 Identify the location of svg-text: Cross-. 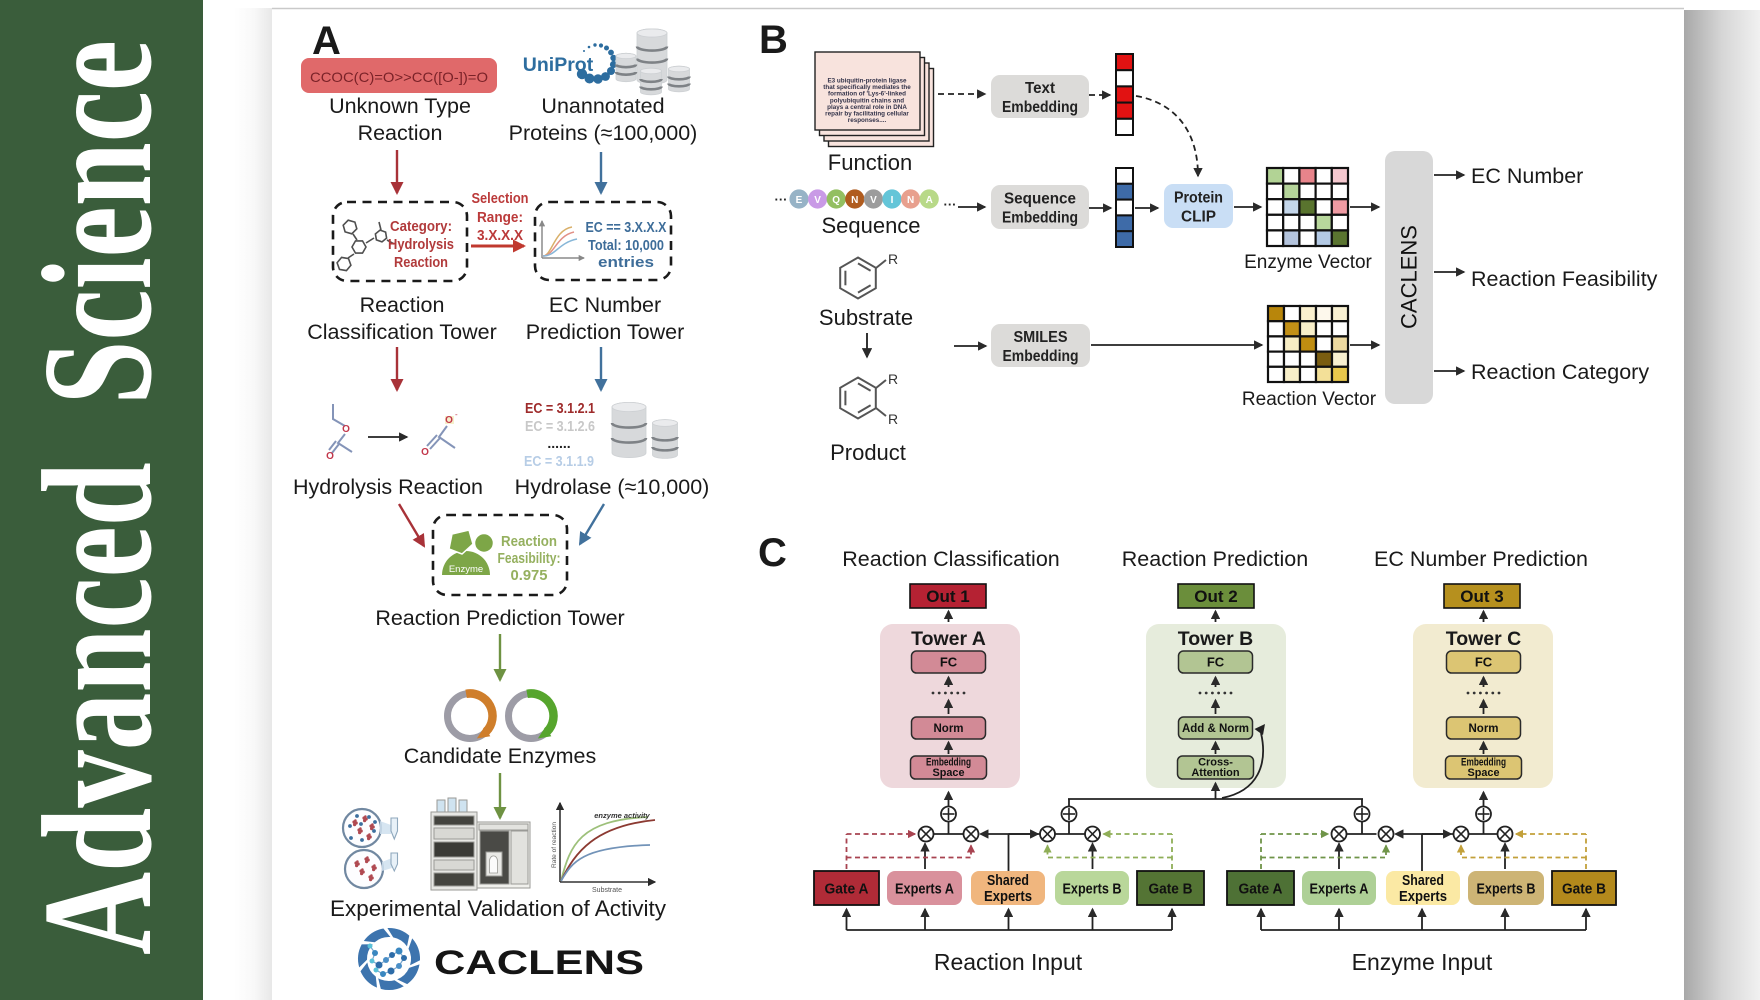
(1215, 763).